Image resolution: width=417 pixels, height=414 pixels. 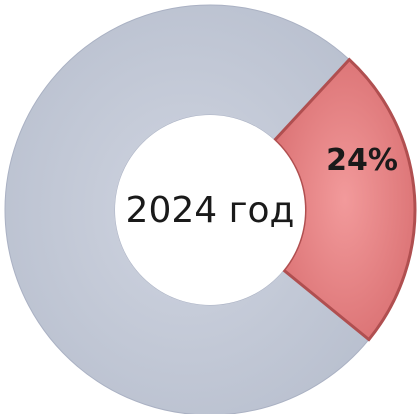 What do you see at coordinates (362, 160) in the screenshot?
I see `slice-label-highlight: 24%` at bounding box center [362, 160].